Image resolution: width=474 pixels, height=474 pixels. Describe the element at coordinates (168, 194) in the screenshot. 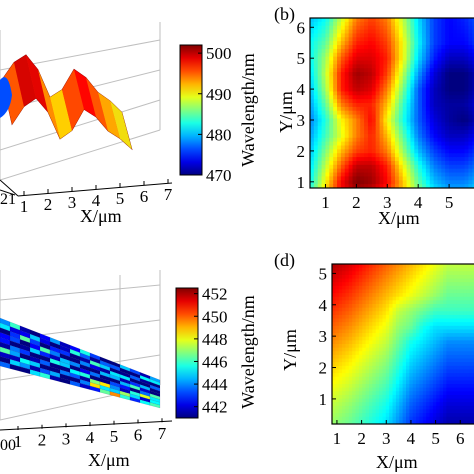

I see `x-tick-label: 7` at that location.